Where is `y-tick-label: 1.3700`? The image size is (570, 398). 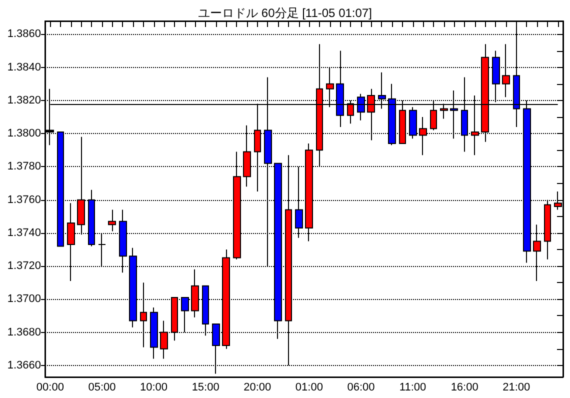
y-tick-label: 1.3700 is located at coordinates (24, 299).